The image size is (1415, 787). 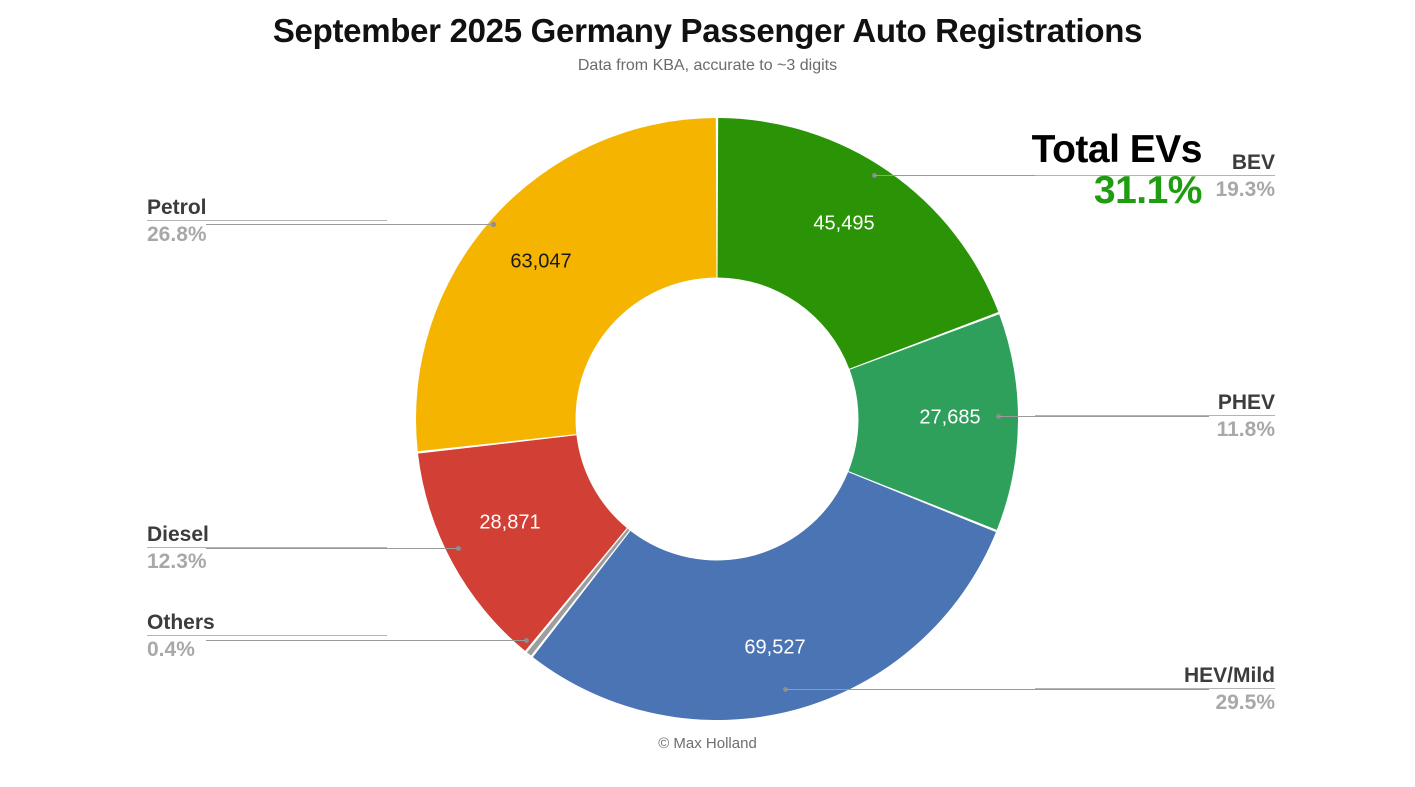 I want to click on chart-subtitle: Data from KBA, accurate to ~3 digits, so click(x=707, y=65).